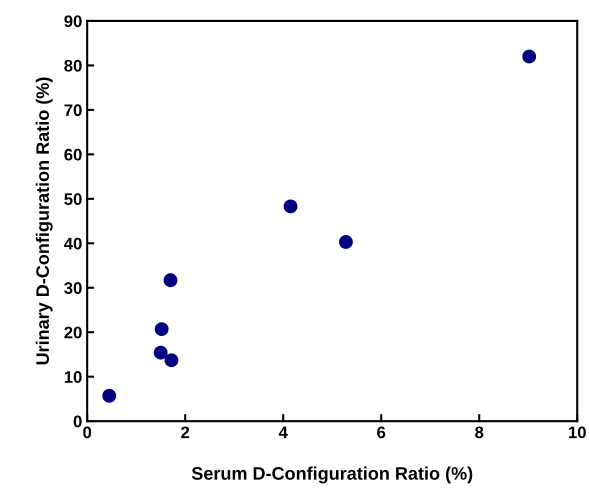  What do you see at coordinates (73, 199) in the screenshot?
I see `y-tick-label: 50` at bounding box center [73, 199].